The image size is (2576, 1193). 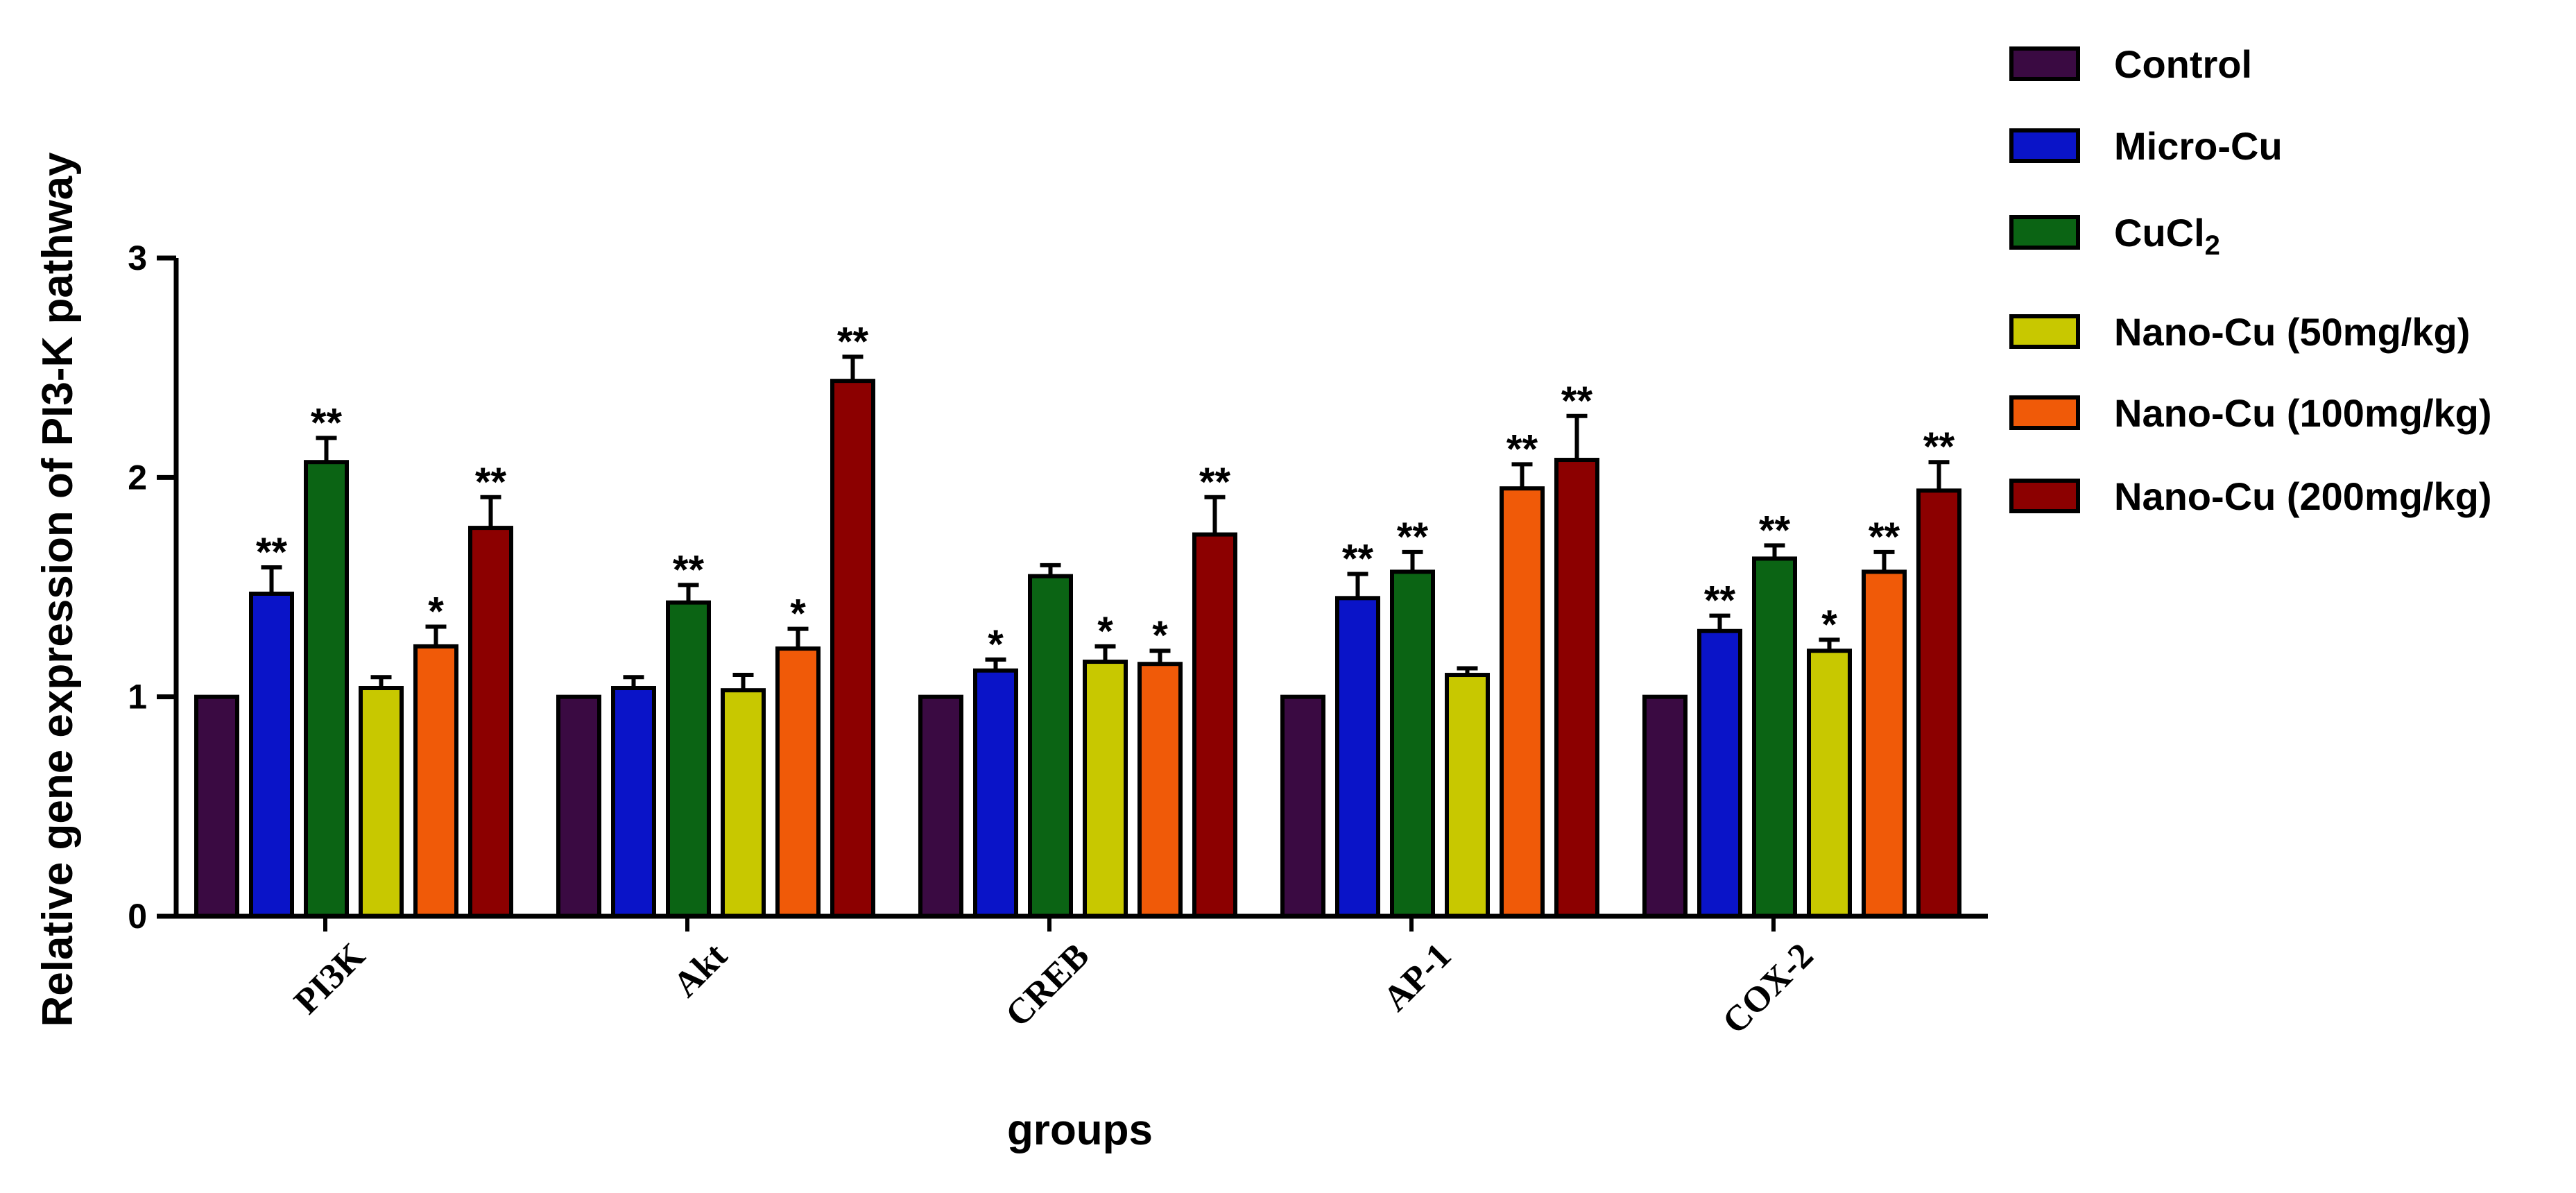 I want to click on legend-label: Nano-Cu (50mg/kg), so click(x=2292, y=332).